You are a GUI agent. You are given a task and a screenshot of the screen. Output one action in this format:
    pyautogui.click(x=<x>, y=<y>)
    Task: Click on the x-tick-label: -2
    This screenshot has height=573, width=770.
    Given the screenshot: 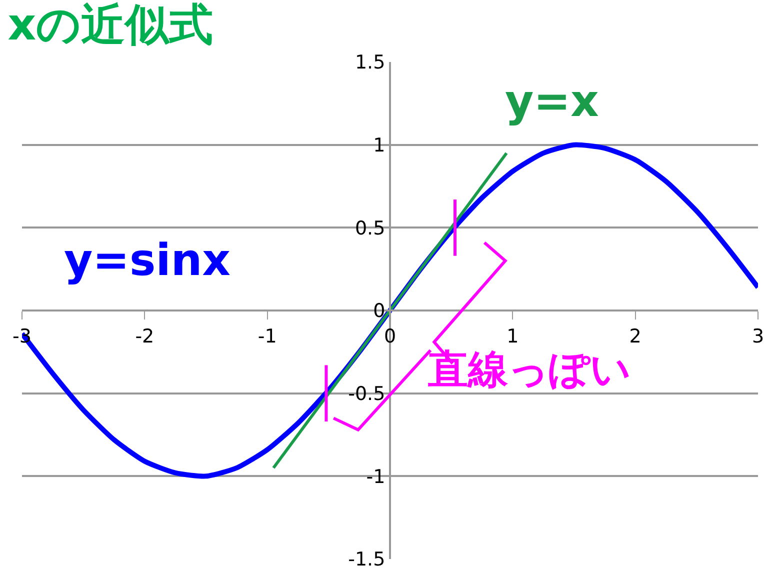 What is the action you would take?
    pyautogui.click(x=144, y=336)
    